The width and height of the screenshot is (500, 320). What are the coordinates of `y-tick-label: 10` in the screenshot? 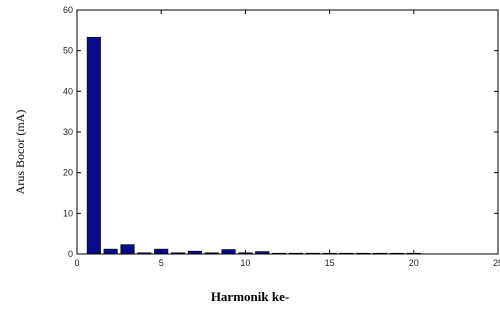 It's located at (68, 213).